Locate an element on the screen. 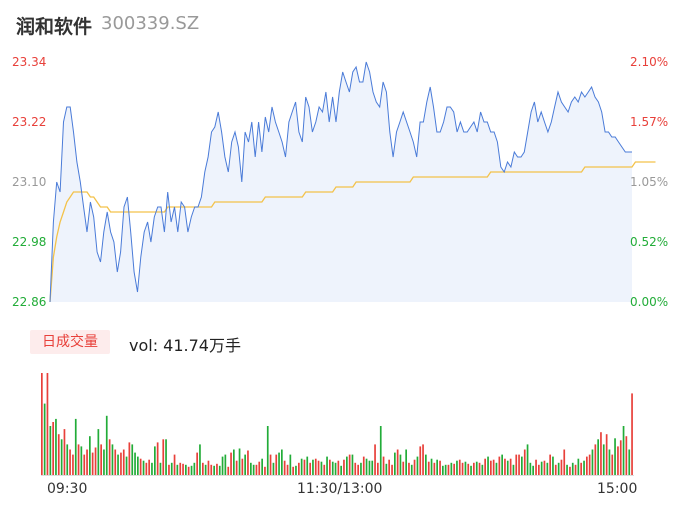 The width and height of the screenshot is (686, 524). y-left-tick-3: 22.98 is located at coordinates (29, 242).